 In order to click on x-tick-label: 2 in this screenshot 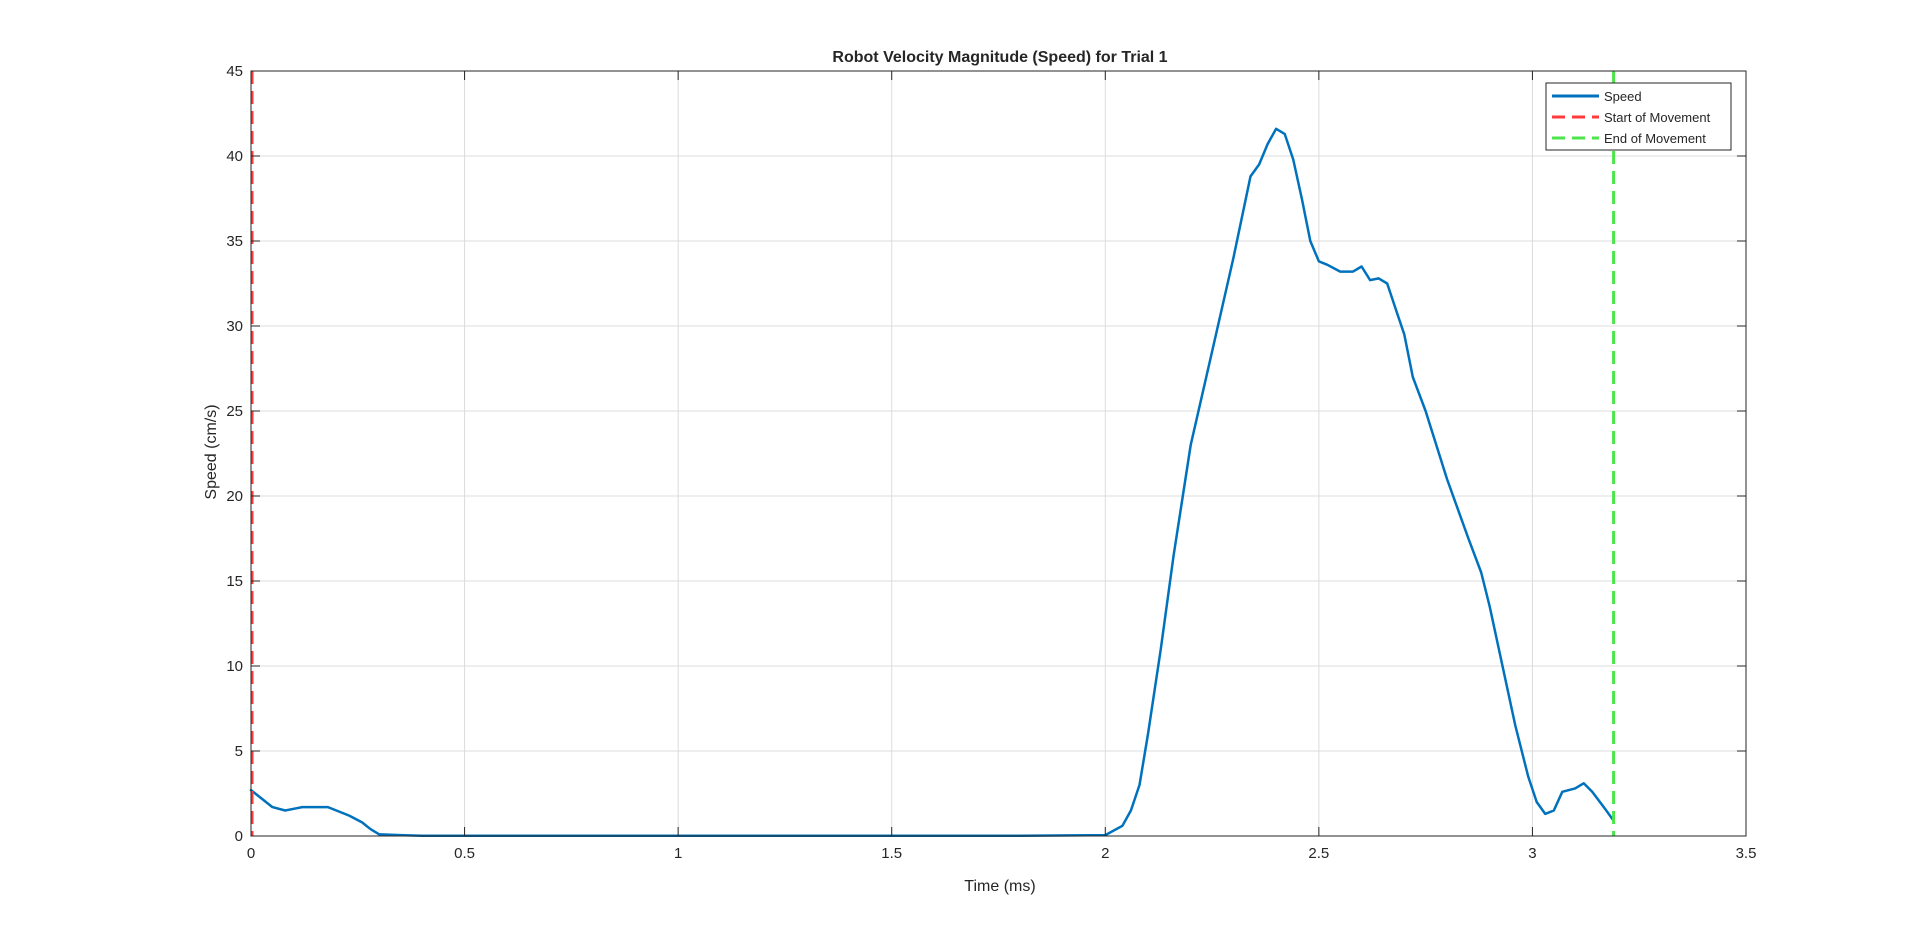, I will do `click(1105, 853)`.